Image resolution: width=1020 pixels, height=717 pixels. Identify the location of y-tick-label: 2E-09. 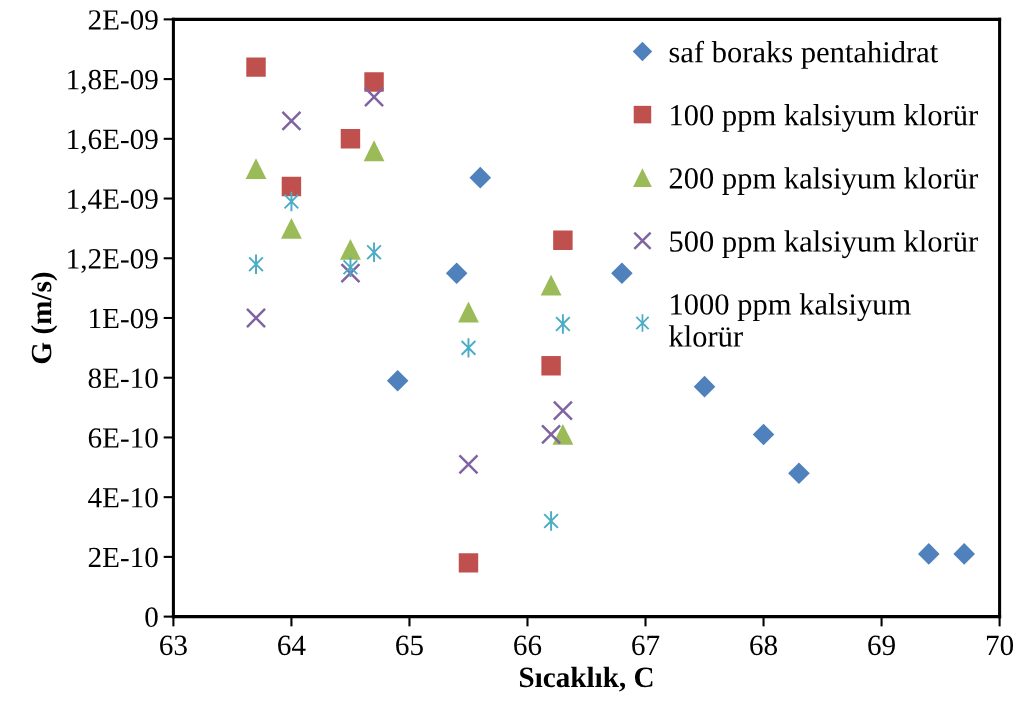
(123, 20).